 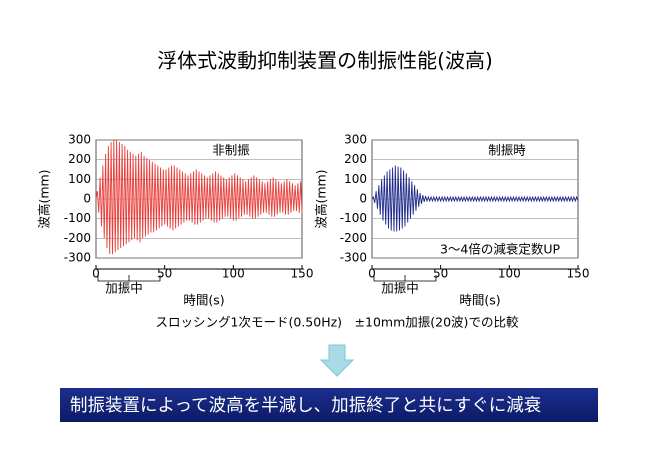 I want to click on note-box, so click(x=500, y=249).